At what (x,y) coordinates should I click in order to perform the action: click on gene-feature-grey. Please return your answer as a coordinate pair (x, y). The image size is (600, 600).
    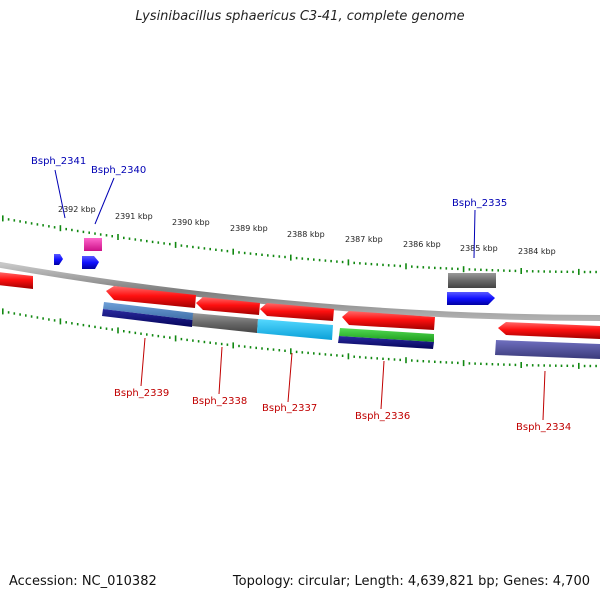
    Looking at the image, I should click on (472, 280).